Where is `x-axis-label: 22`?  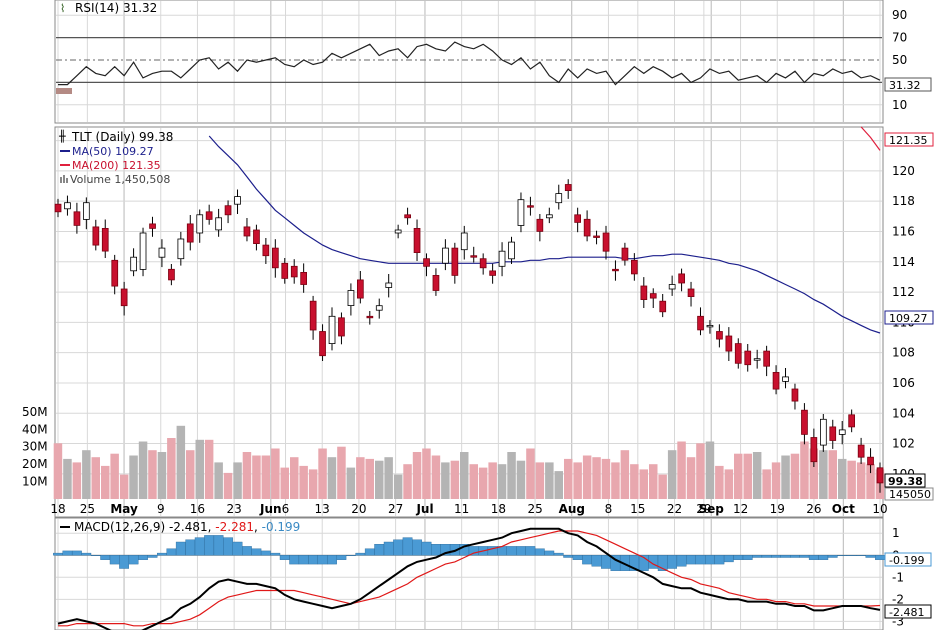 x-axis-label: 22 is located at coordinates (674, 509).